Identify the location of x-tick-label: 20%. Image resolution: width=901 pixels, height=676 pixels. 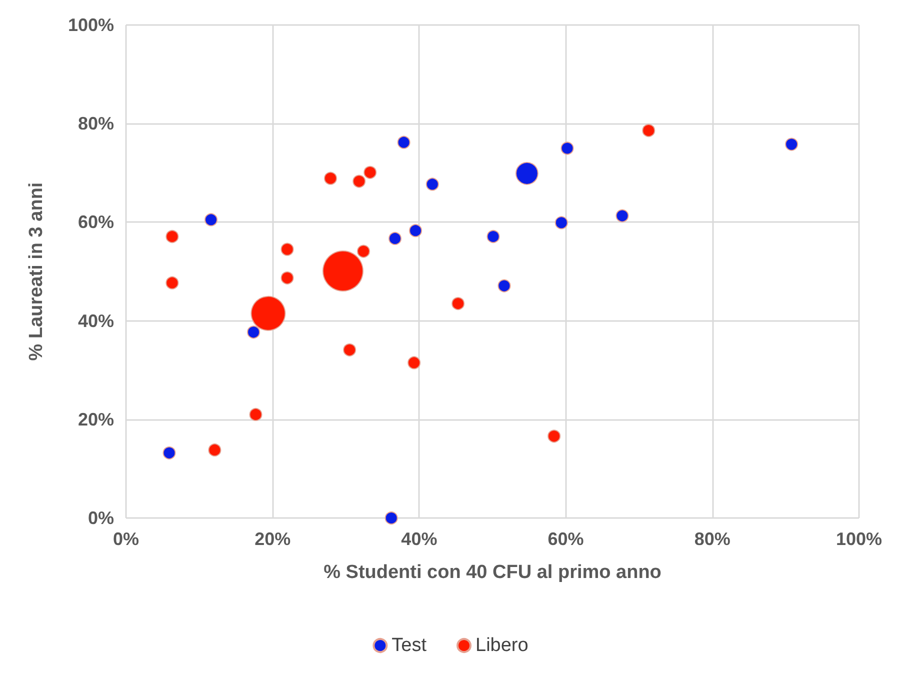
(272, 539).